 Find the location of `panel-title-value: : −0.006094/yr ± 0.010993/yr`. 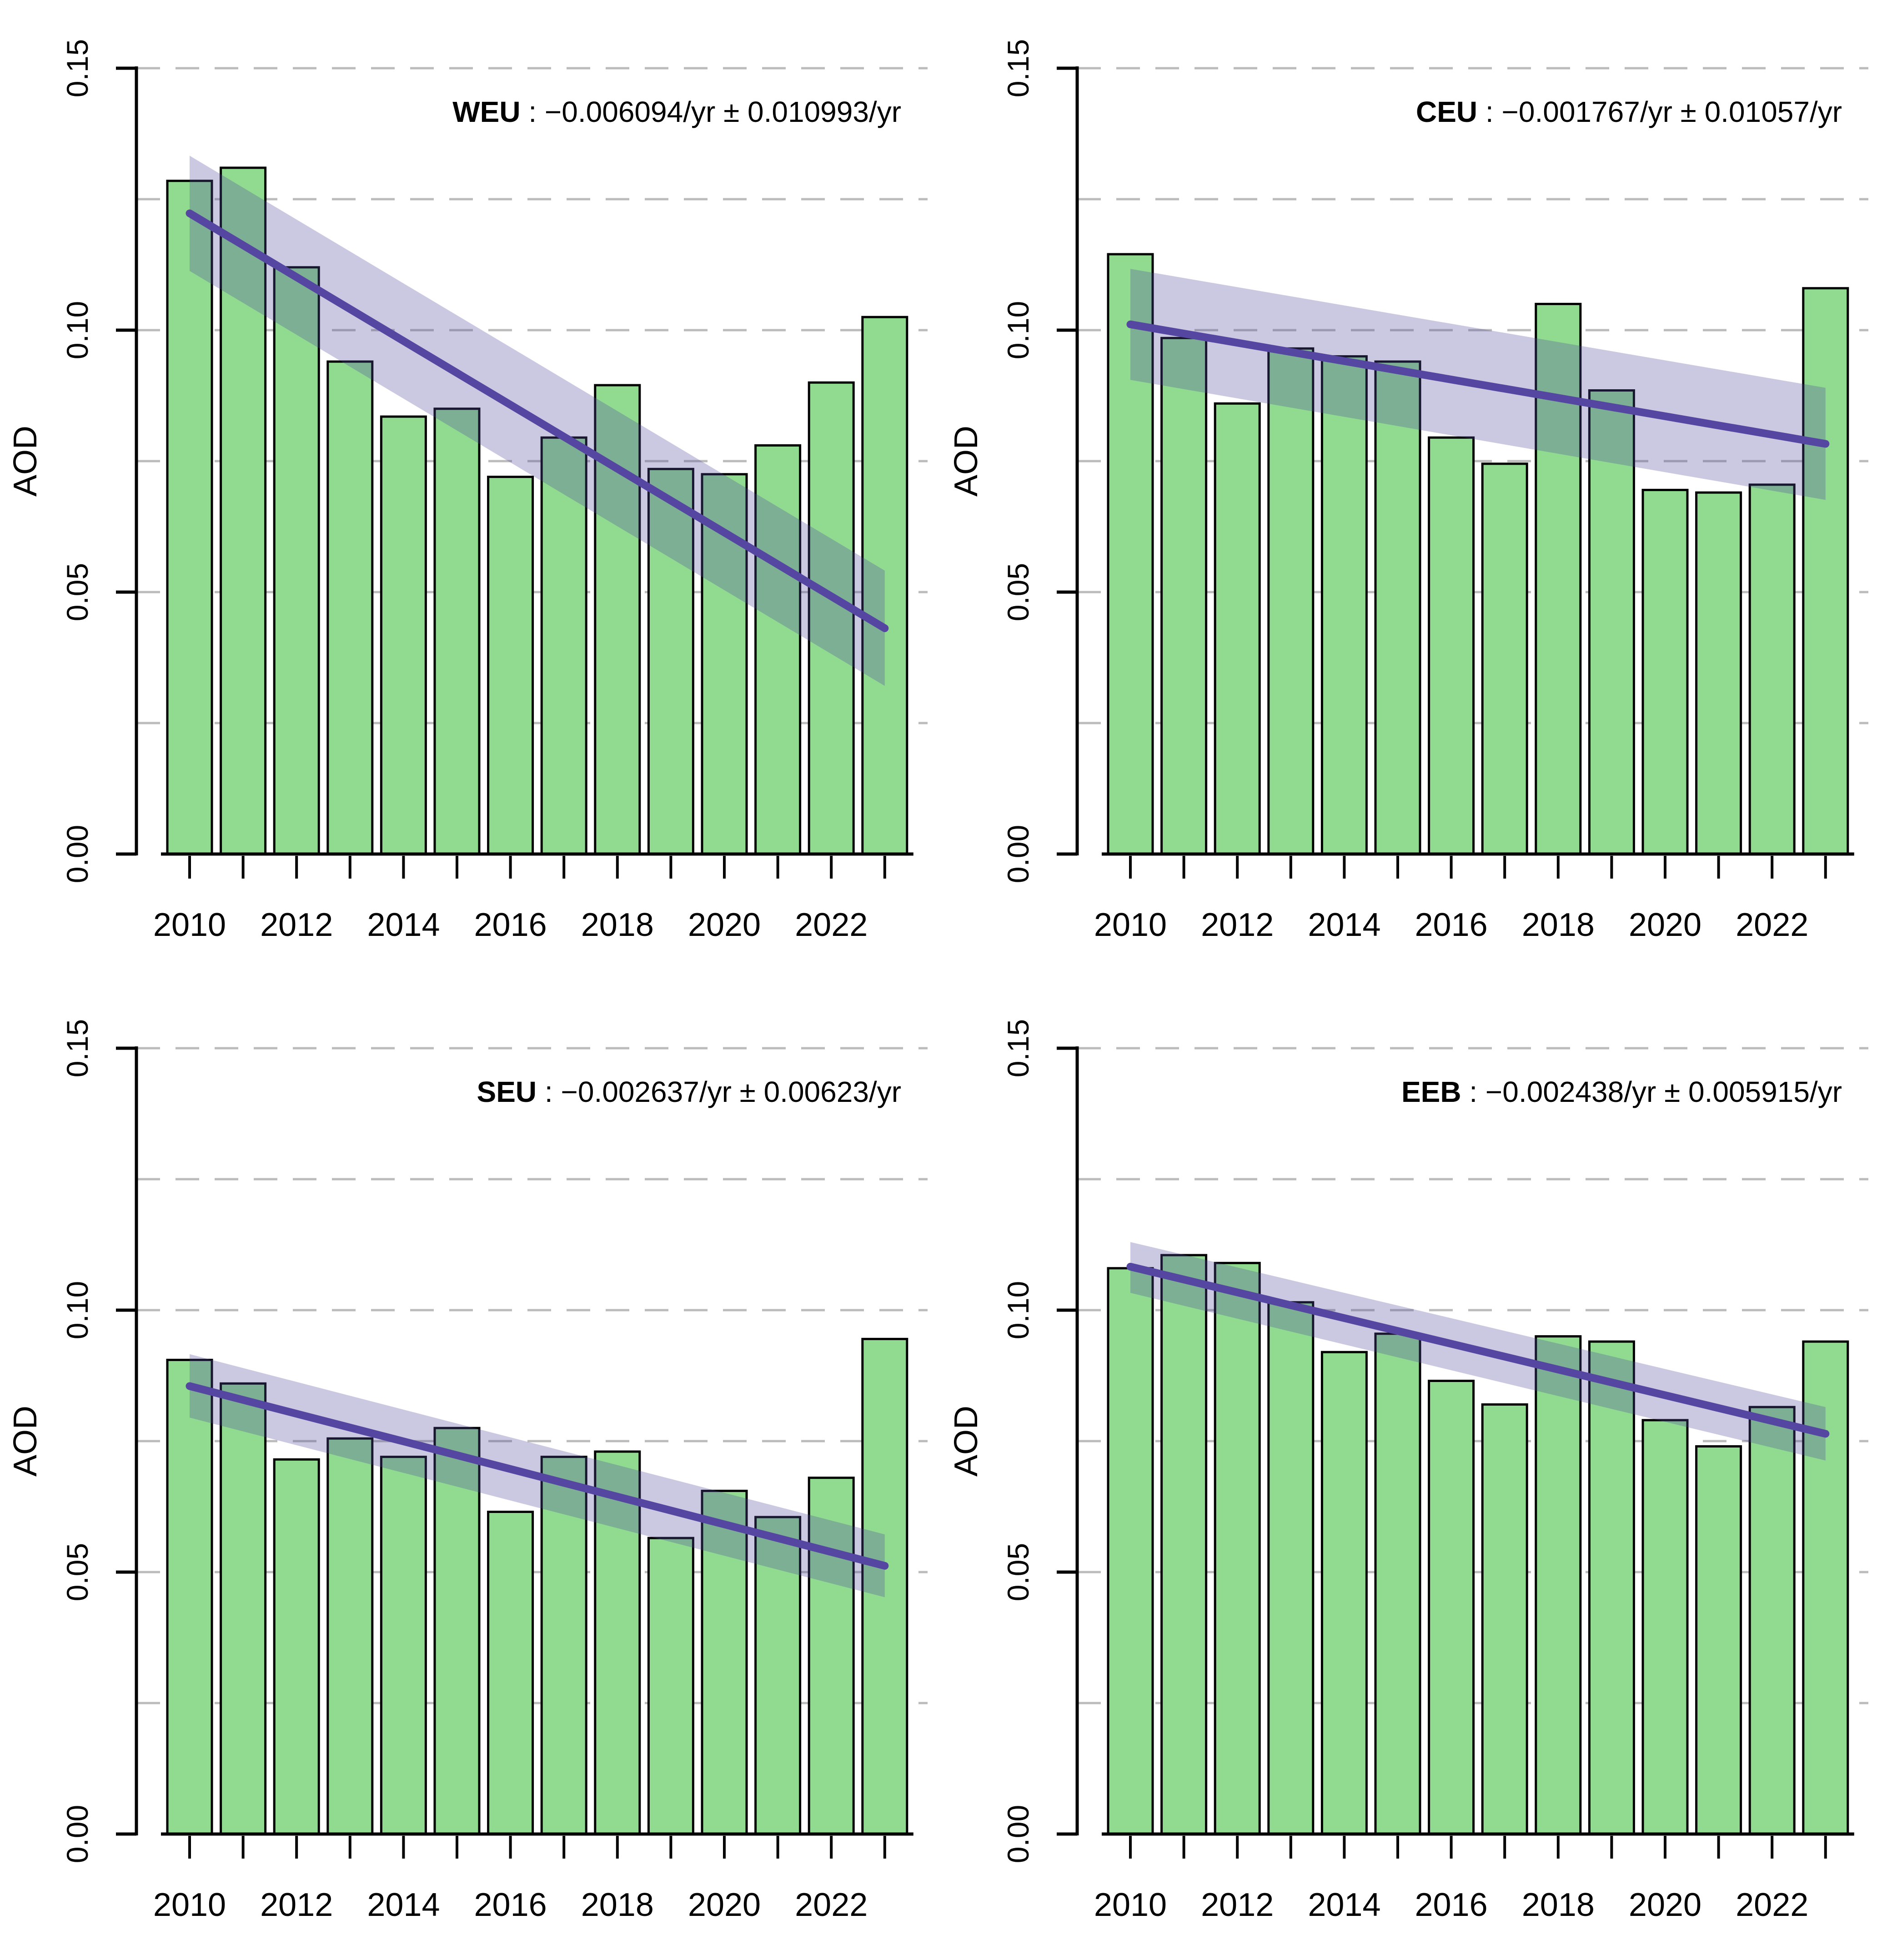

panel-title-value: : −0.006094/yr ± 0.010993/yr is located at coordinates (711, 111).